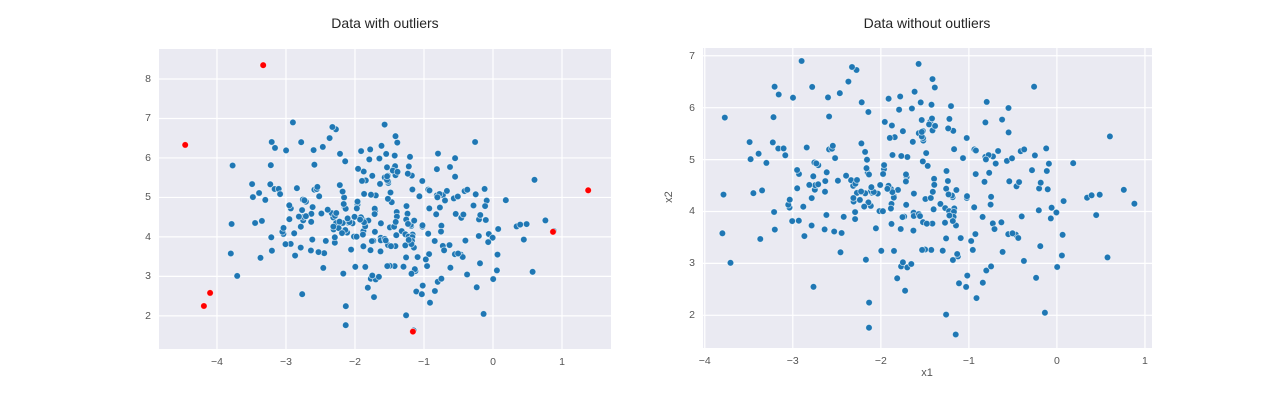 This screenshot has height=400, width=1280. Describe the element at coordinates (1145, 361) in the screenshot. I see `x-tick-label: 1` at that location.